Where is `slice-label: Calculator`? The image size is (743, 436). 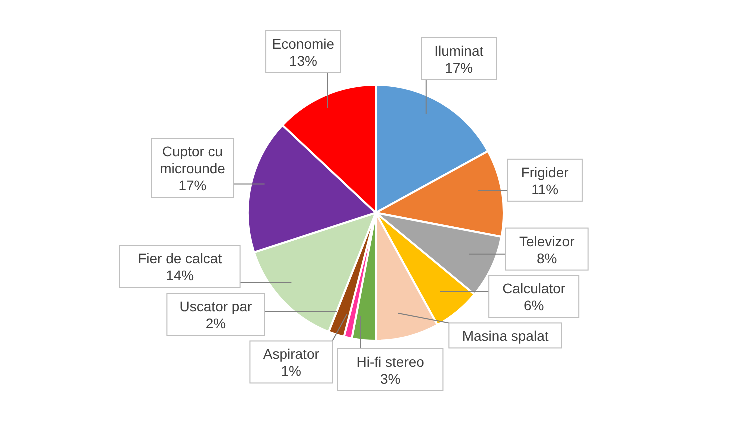
slice-label: Calculator is located at coordinates (534, 288).